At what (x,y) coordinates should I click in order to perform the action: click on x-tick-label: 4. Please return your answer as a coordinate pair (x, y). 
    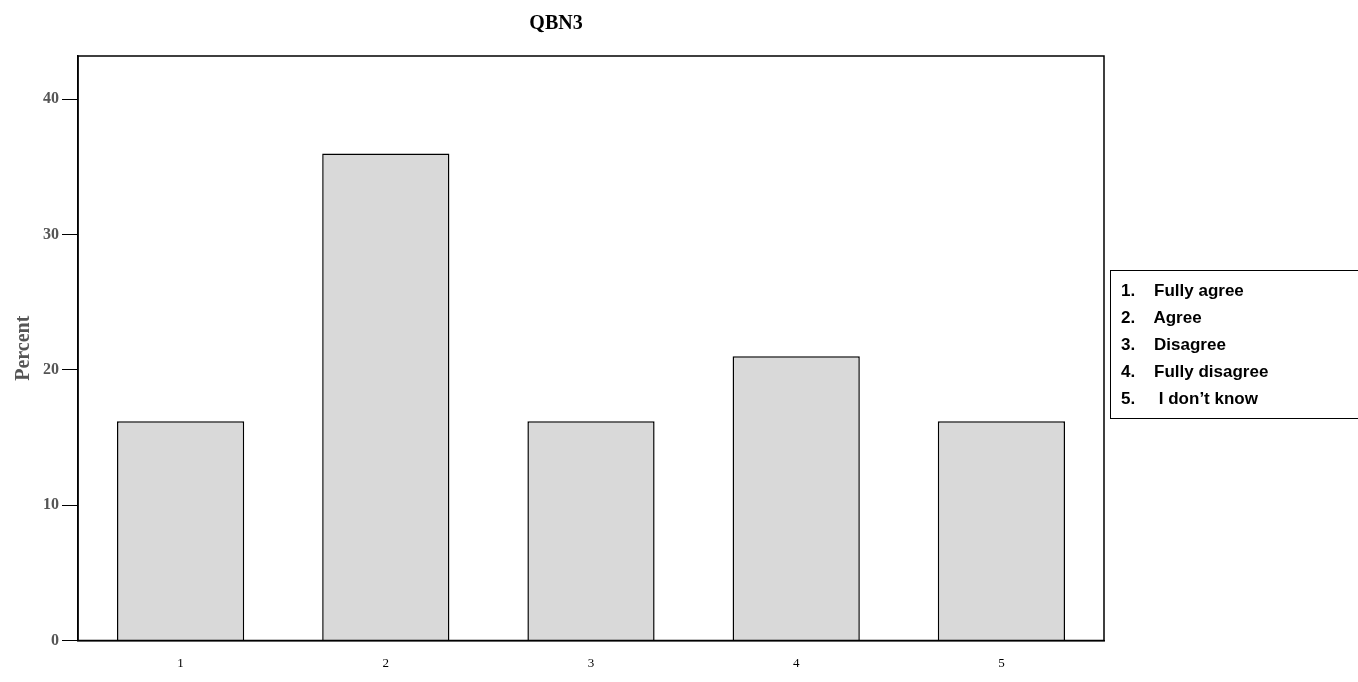
    Looking at the image, I should click on (796, 662).